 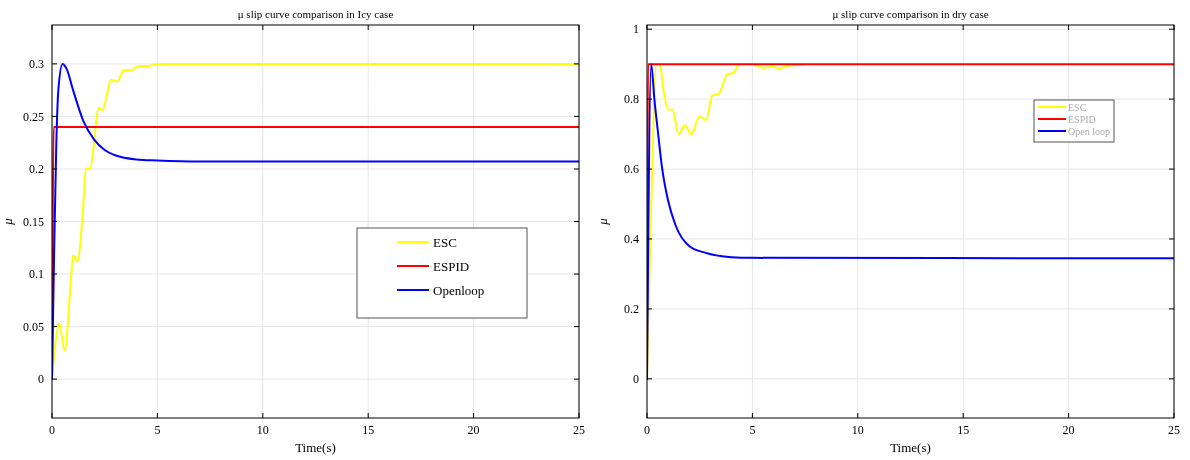 What do you see at coordinates (631, 99) in the screenshot?
I see `y-tick-label: 0.8` at bounding box center [631, 99].